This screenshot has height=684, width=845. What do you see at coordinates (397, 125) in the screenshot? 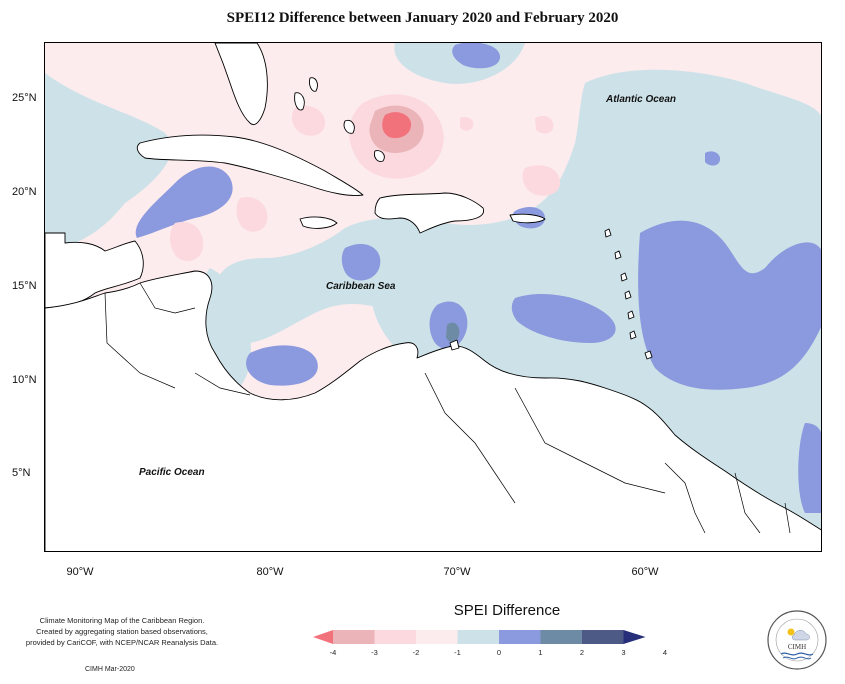
I see `anomaly-minus4-to-minus3-core` at bounding box center [397, 125].